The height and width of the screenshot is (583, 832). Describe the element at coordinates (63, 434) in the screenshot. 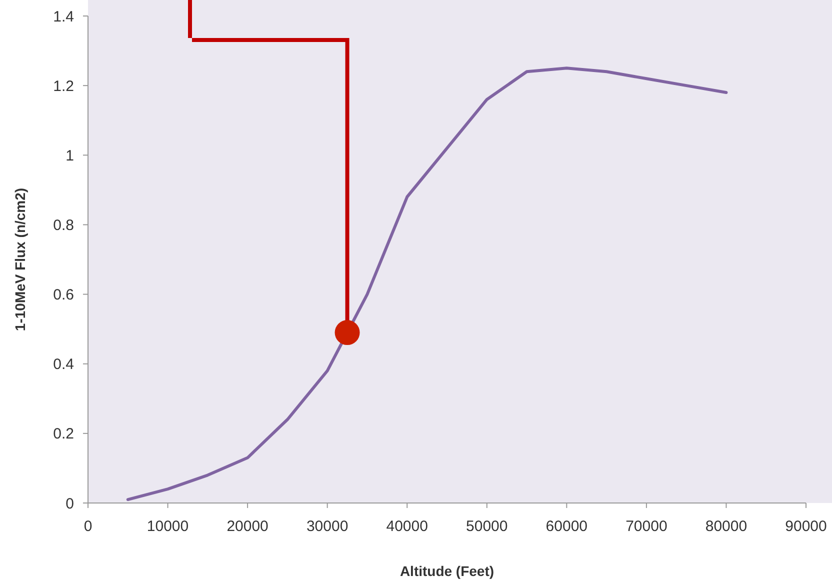

I see `y-tick-label: 0.2` at that location.